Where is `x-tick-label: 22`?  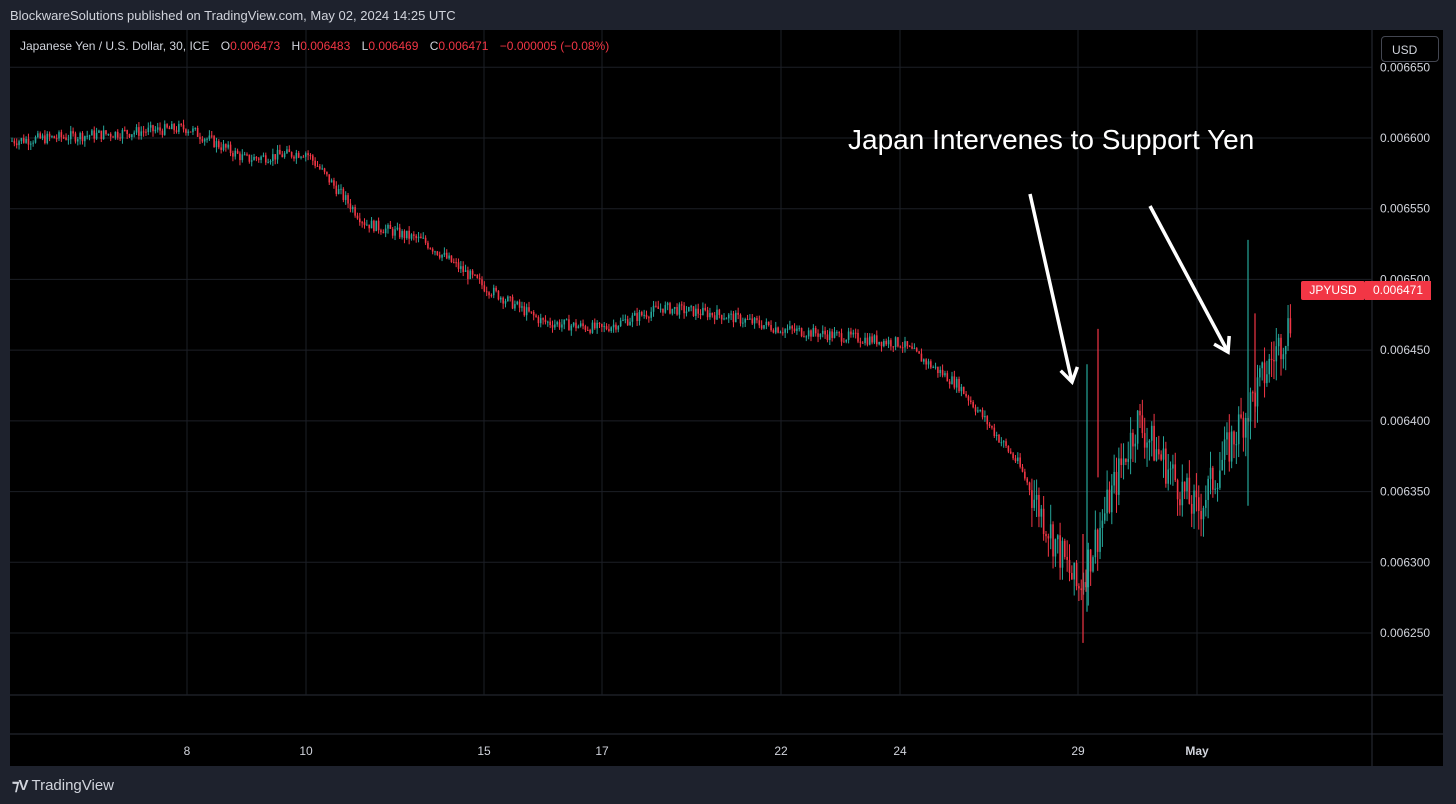
x-tick-label: 22 is located at coordinates (781, 751).